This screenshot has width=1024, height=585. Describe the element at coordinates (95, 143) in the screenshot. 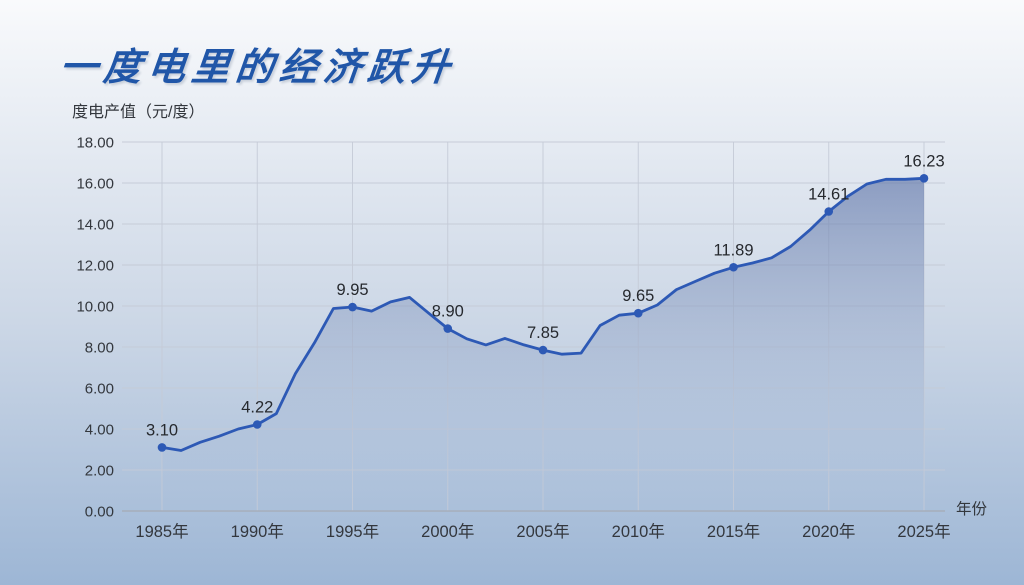

I see `y-tick-label: 18.00` at that location.